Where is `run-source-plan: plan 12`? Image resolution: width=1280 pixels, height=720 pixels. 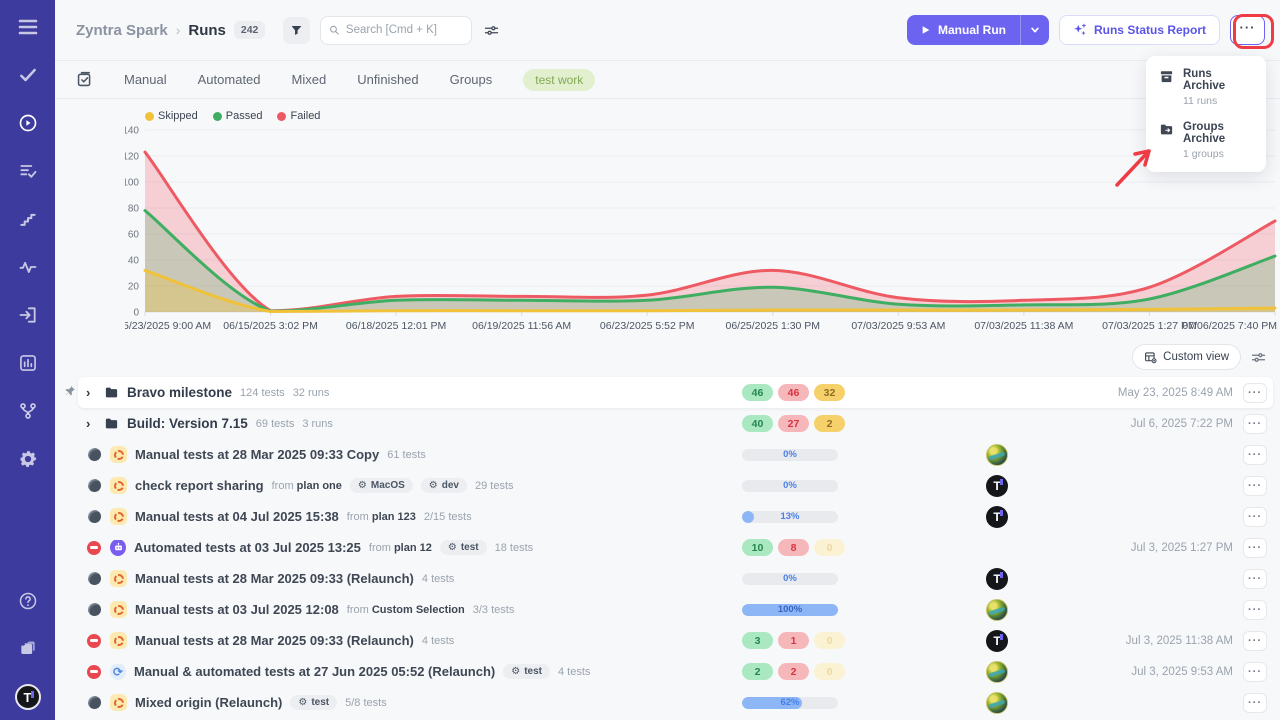 run-source-plan: plan 12 is located at coordinates (412, 547).